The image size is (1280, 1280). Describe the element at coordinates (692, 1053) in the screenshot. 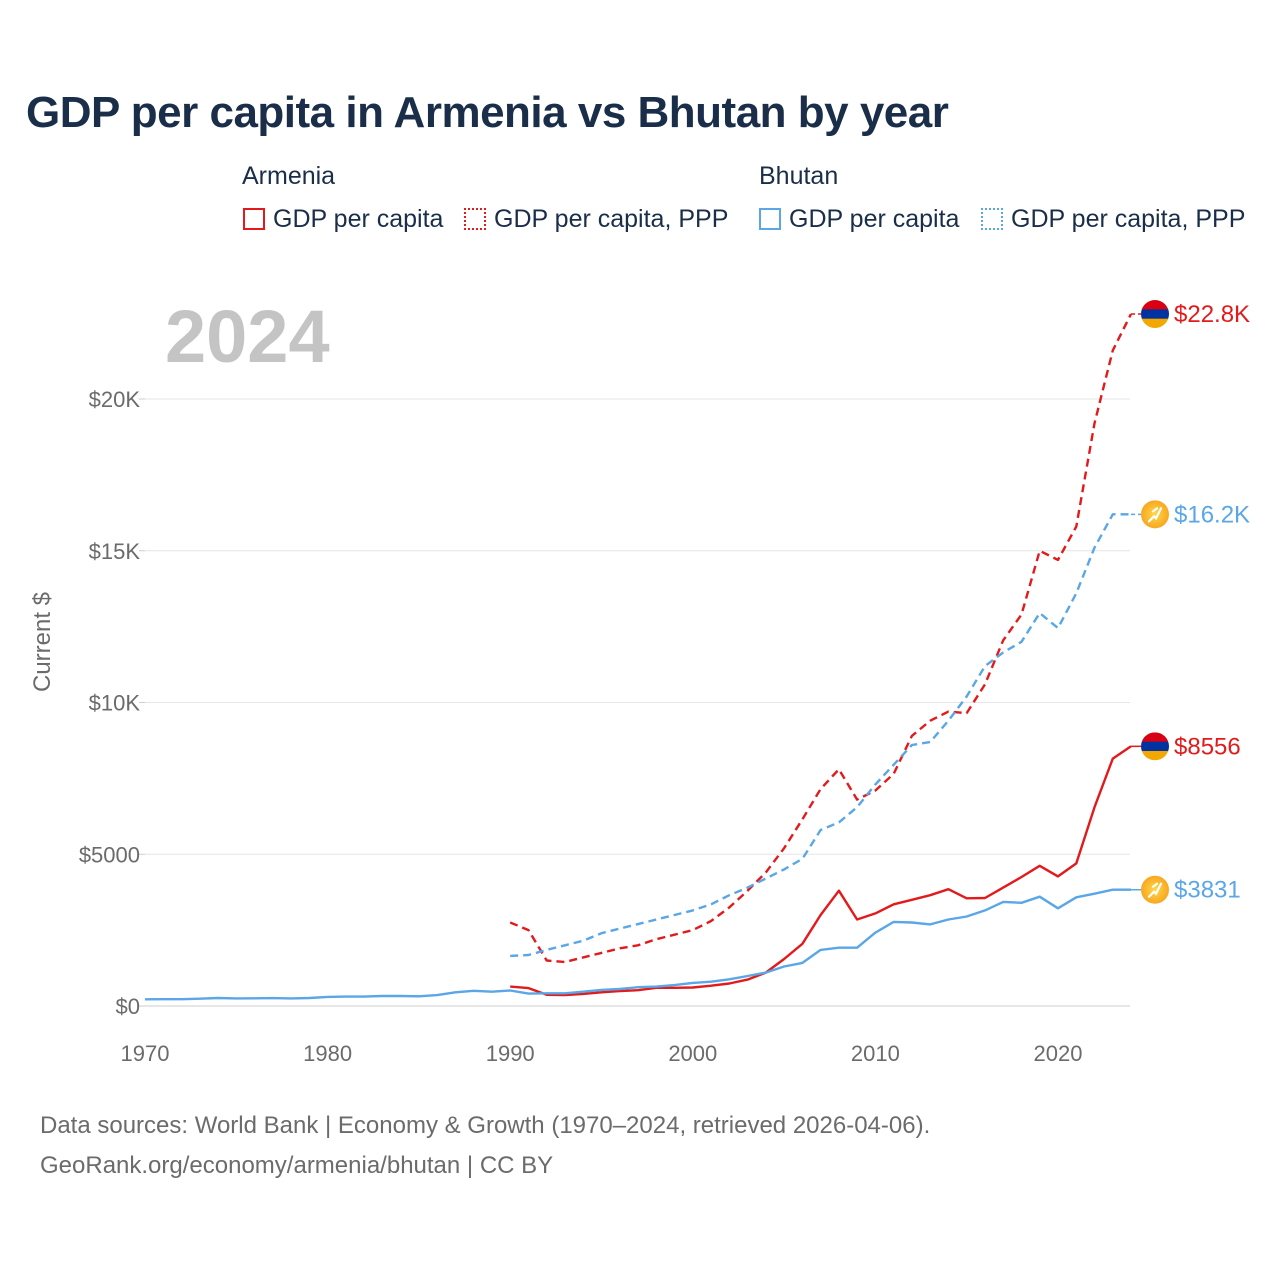

I see `x-tick-label: 2000` at that location.